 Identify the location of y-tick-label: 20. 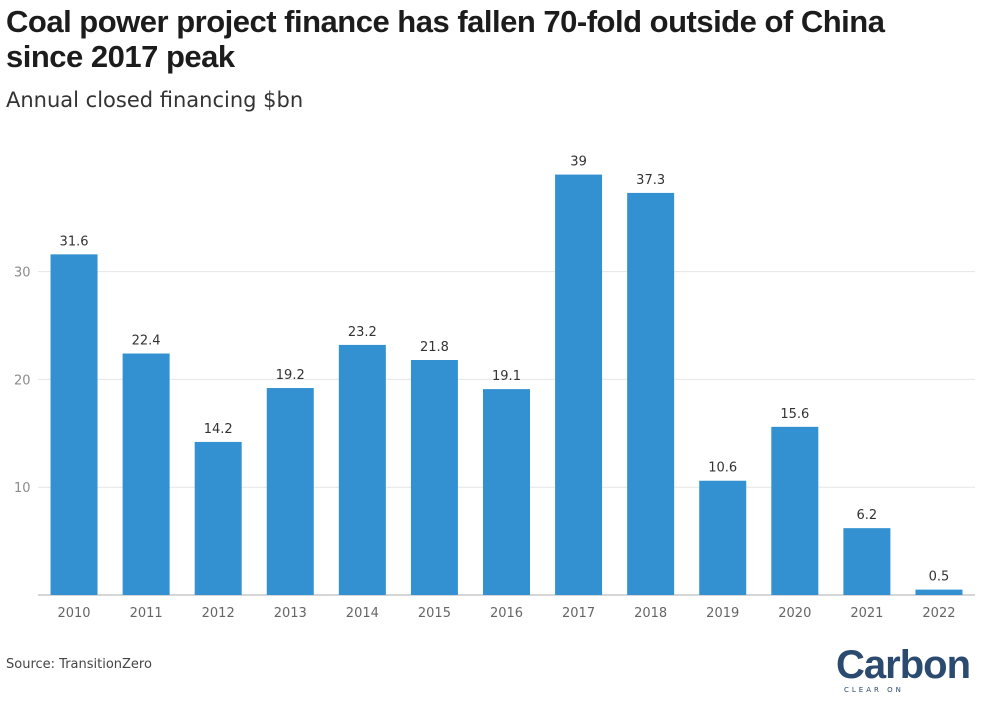
(22, 380).